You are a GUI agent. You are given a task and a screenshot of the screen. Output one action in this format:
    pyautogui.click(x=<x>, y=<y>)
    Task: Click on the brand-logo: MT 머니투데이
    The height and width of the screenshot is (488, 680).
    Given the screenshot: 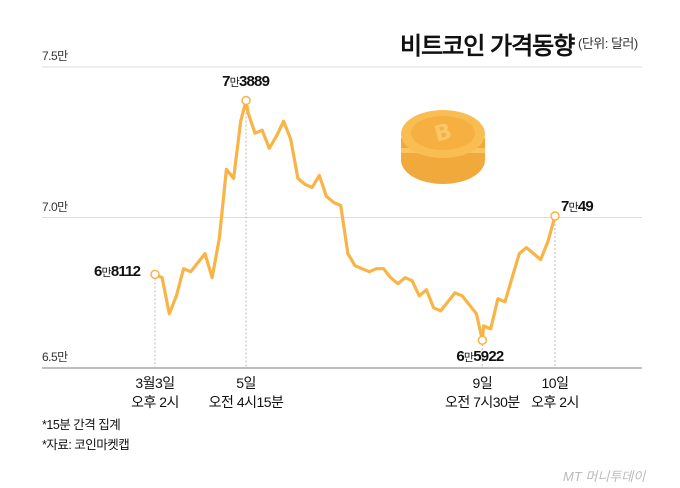 What is the action you would take?
    pyautogui.click(x=604, y=476)
    